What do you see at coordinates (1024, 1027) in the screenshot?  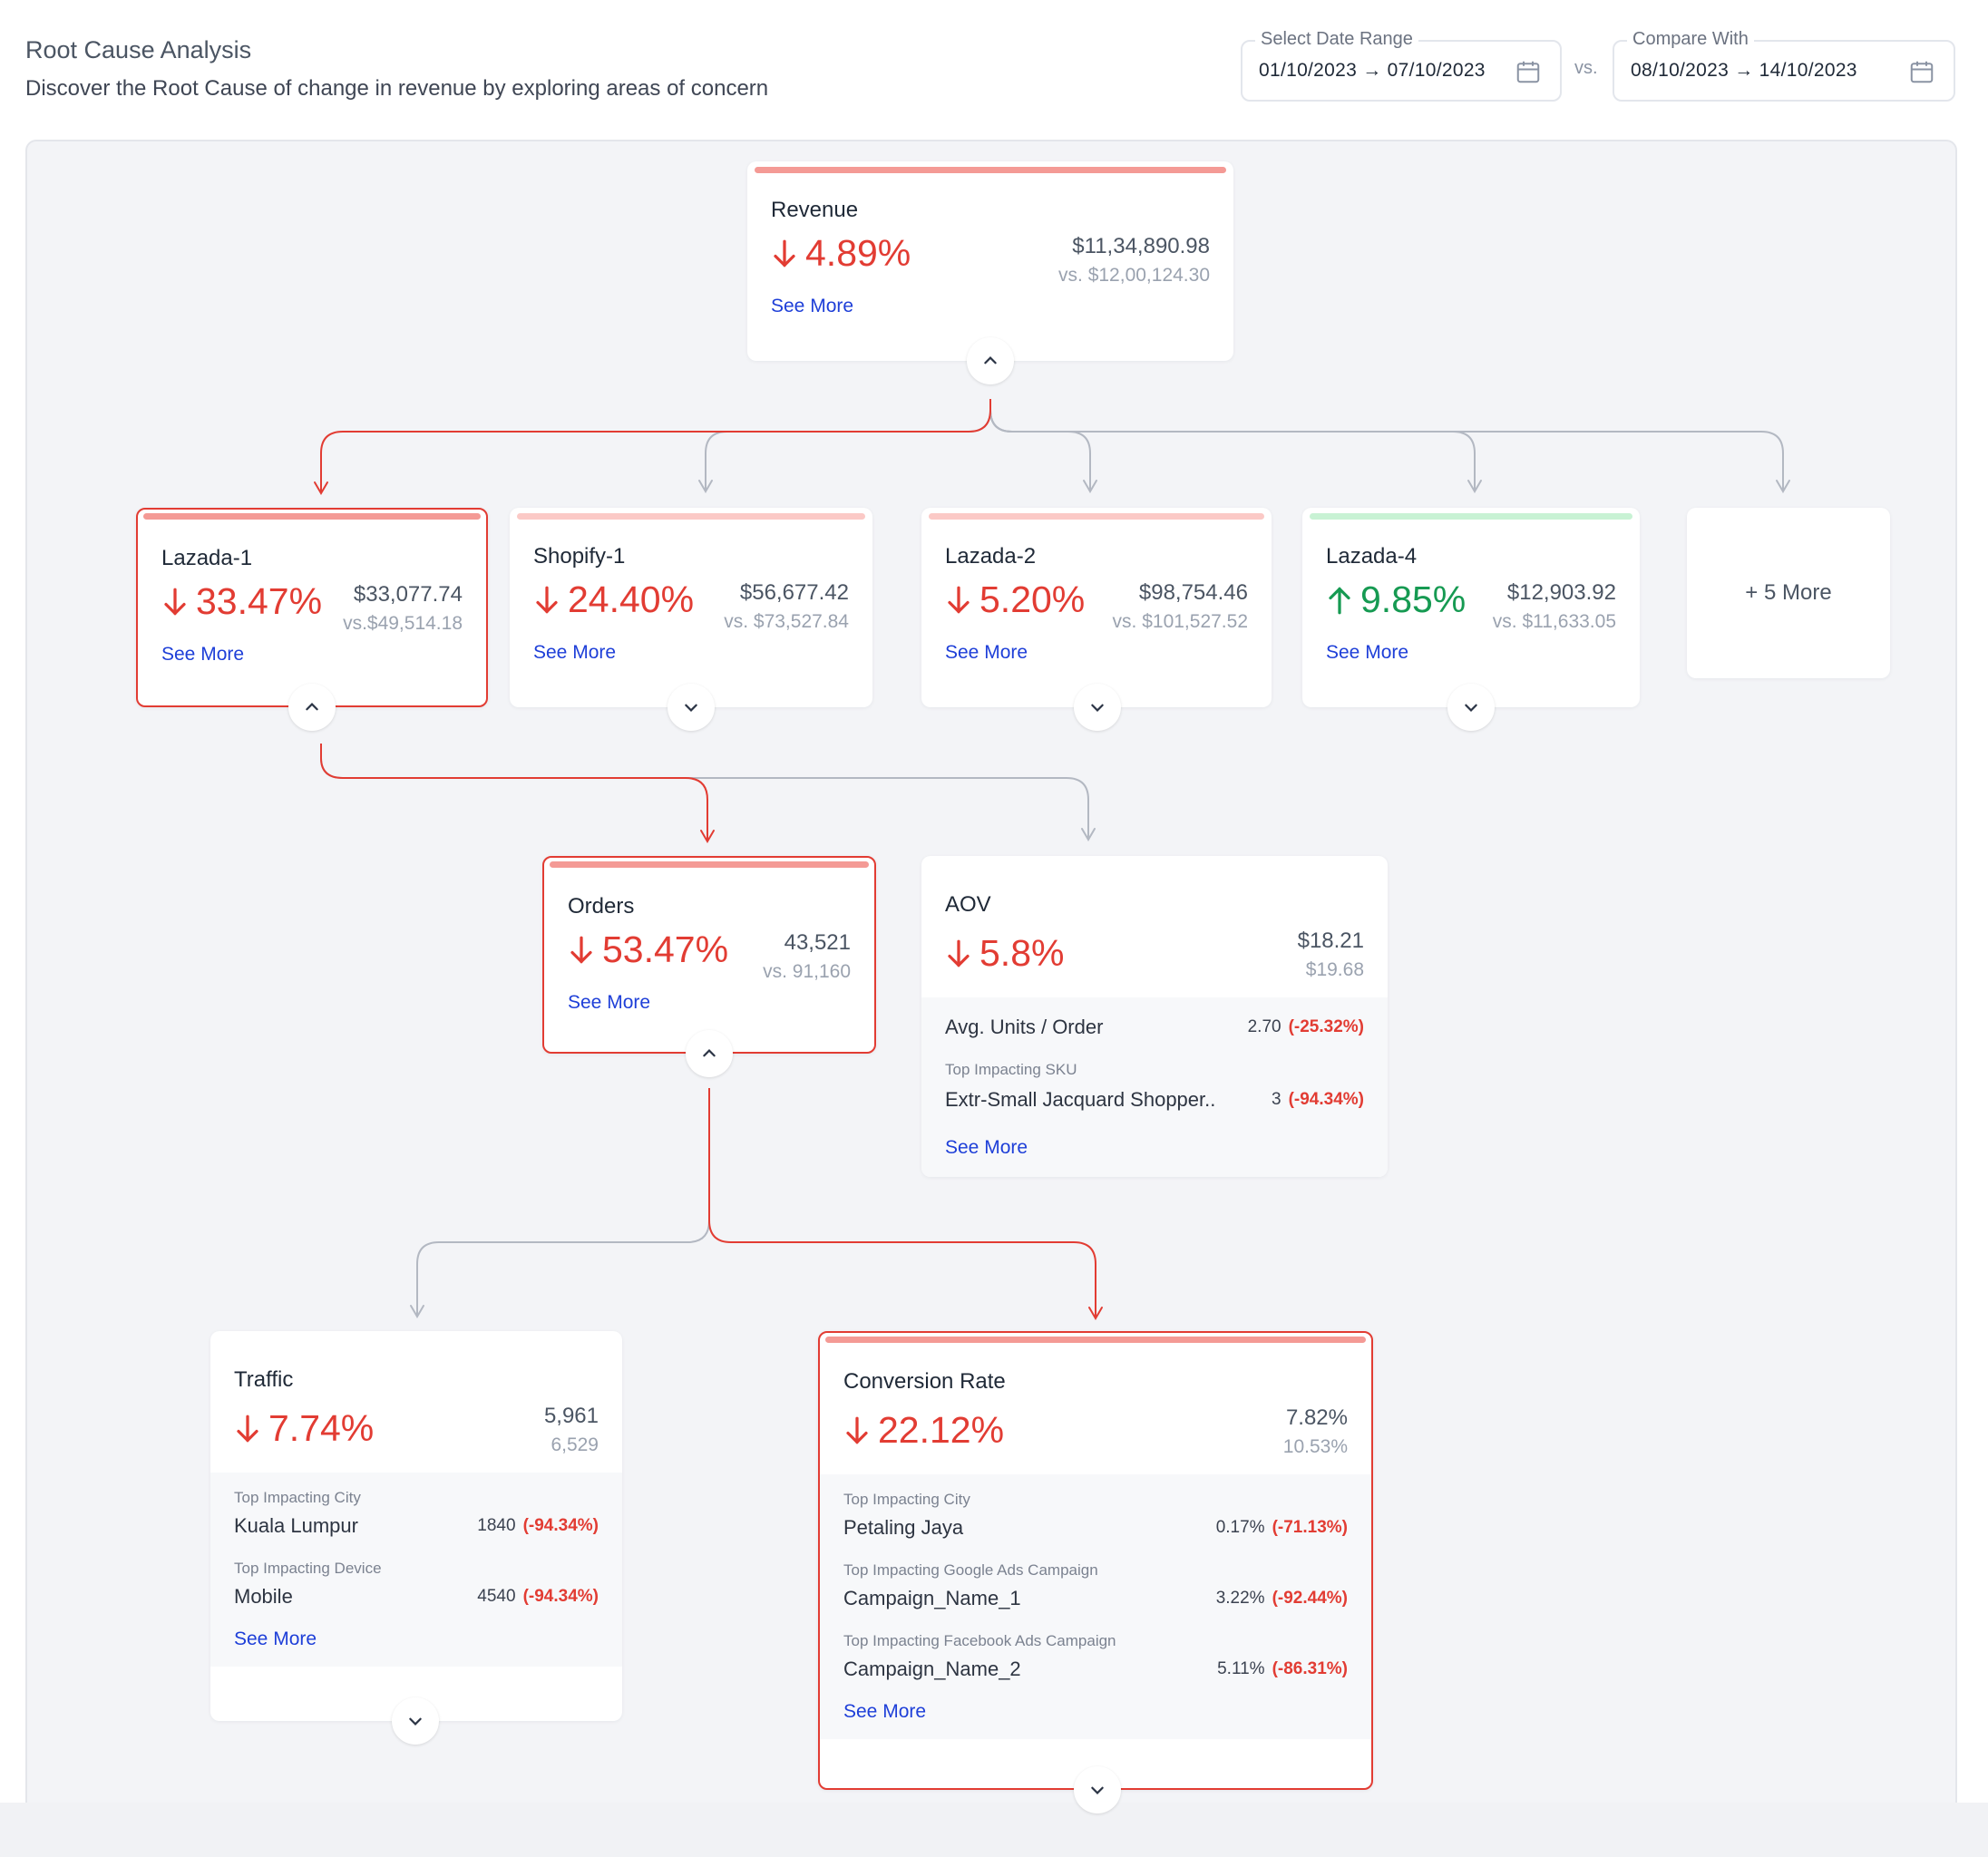 I see `detail-label: Avg. Units / Order` at bounding box center [1024, 1027].